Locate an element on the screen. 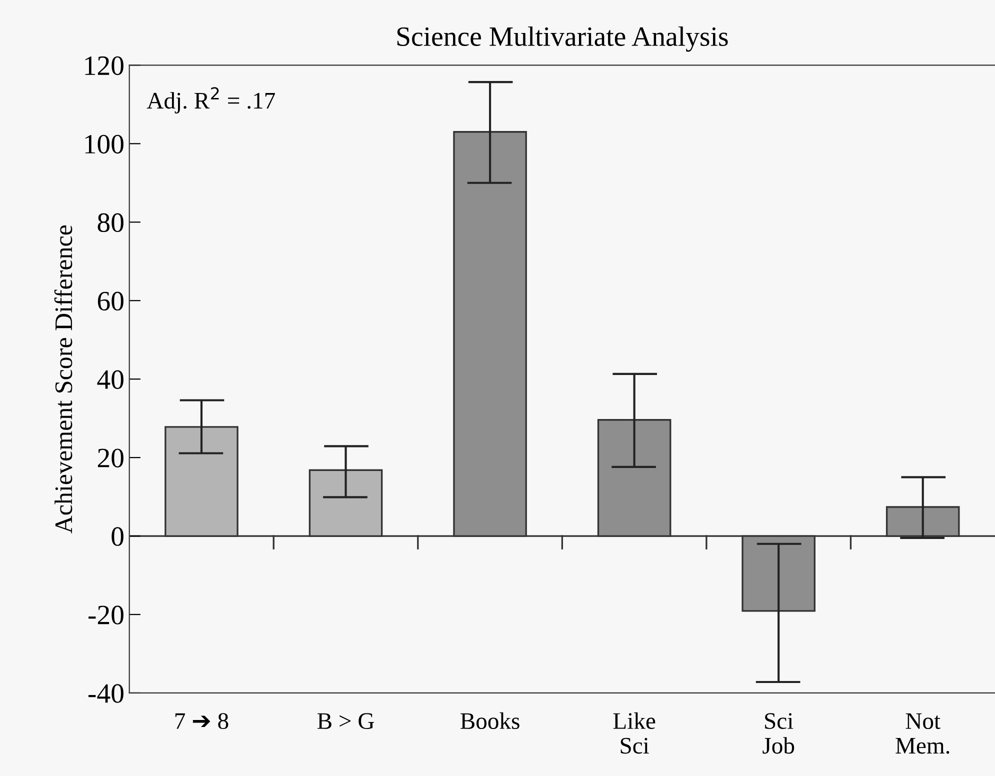 The image size is (995, 776). x-tick-label: Sci Job is located at coordinates (778, 733).